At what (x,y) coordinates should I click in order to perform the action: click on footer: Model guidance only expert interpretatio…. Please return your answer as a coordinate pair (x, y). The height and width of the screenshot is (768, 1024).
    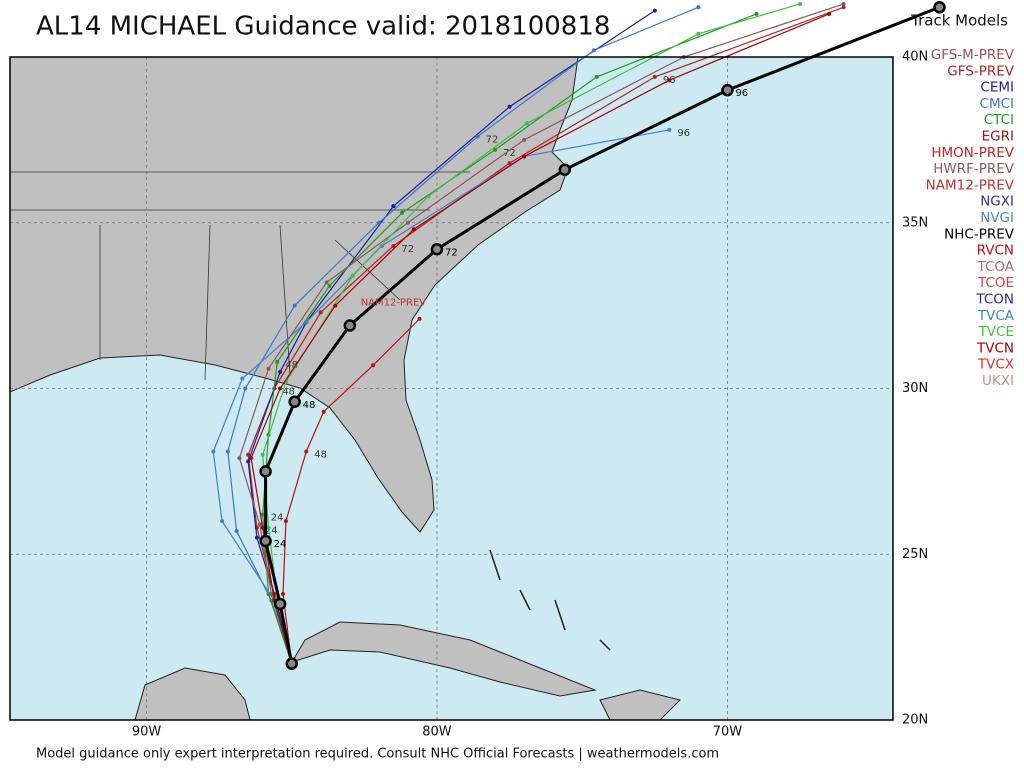
    Looking at the image, I should click on (377, 754).